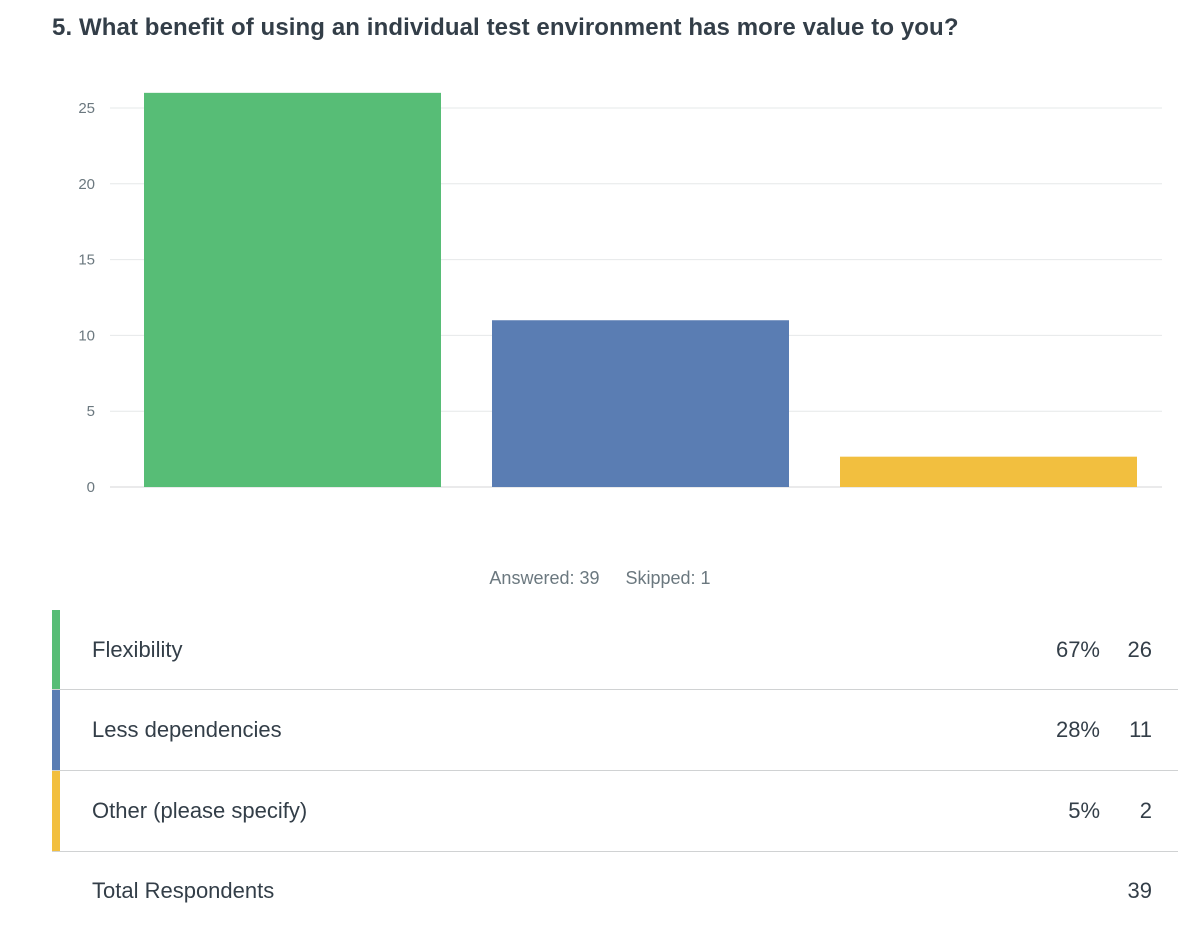 Image resolution: width=1200 pixels, height=930 pixels. I want to click on y-tick-label: 5, so click(91, 411).